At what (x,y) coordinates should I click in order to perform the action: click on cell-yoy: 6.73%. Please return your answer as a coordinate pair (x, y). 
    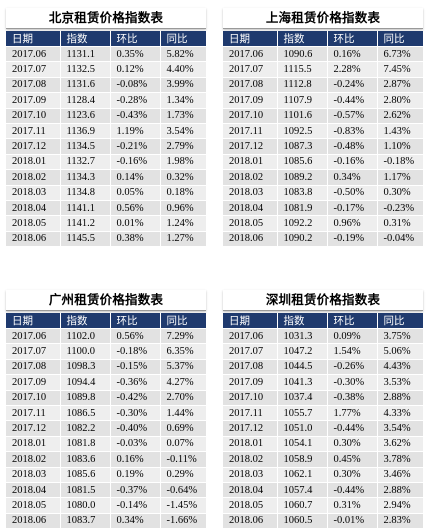
    Looking at the image, I should click on (400, 53).